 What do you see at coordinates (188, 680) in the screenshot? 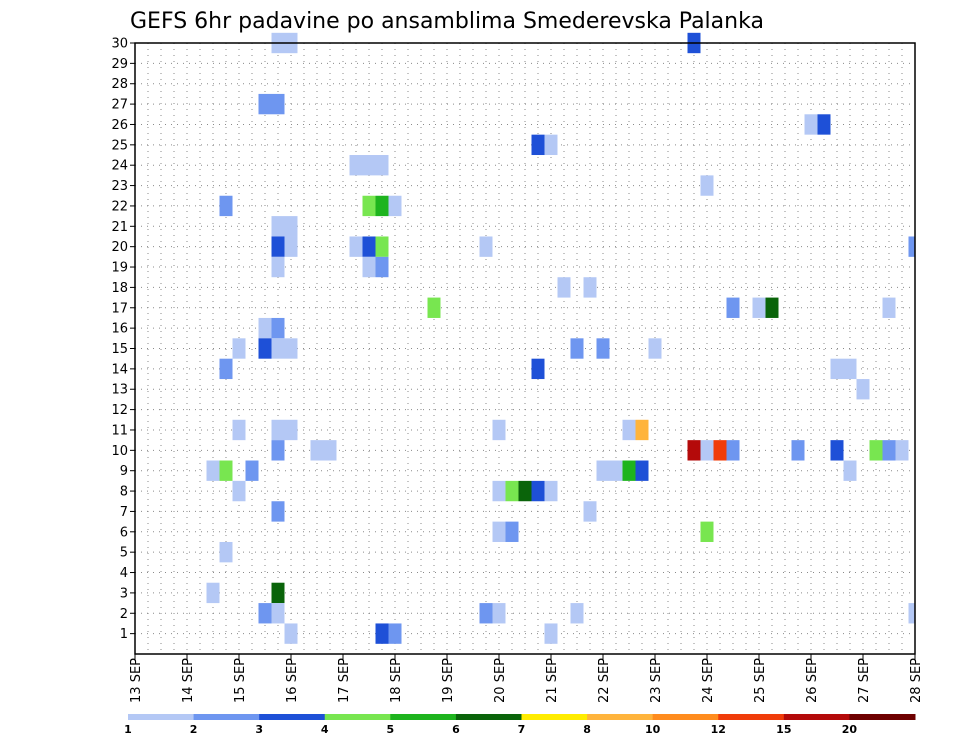
I see `x-tick-label: 14 SEP` at bounding box center [188, 680].